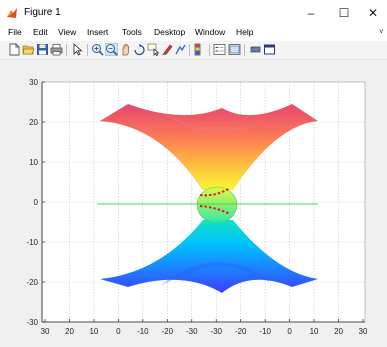  I want to click on open-file-icon, so click(28, 49).